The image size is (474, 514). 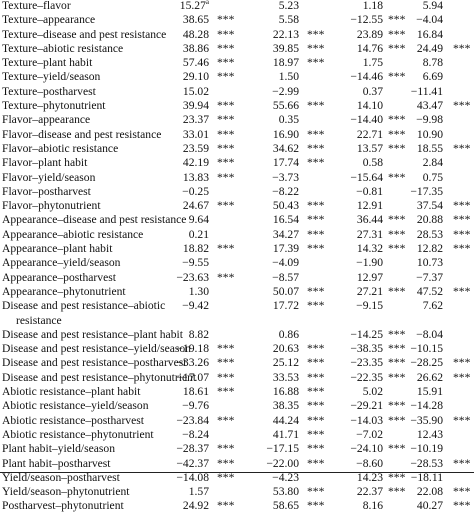 I want to click on value-col-1: −23.84, so click(x=192, y=421).